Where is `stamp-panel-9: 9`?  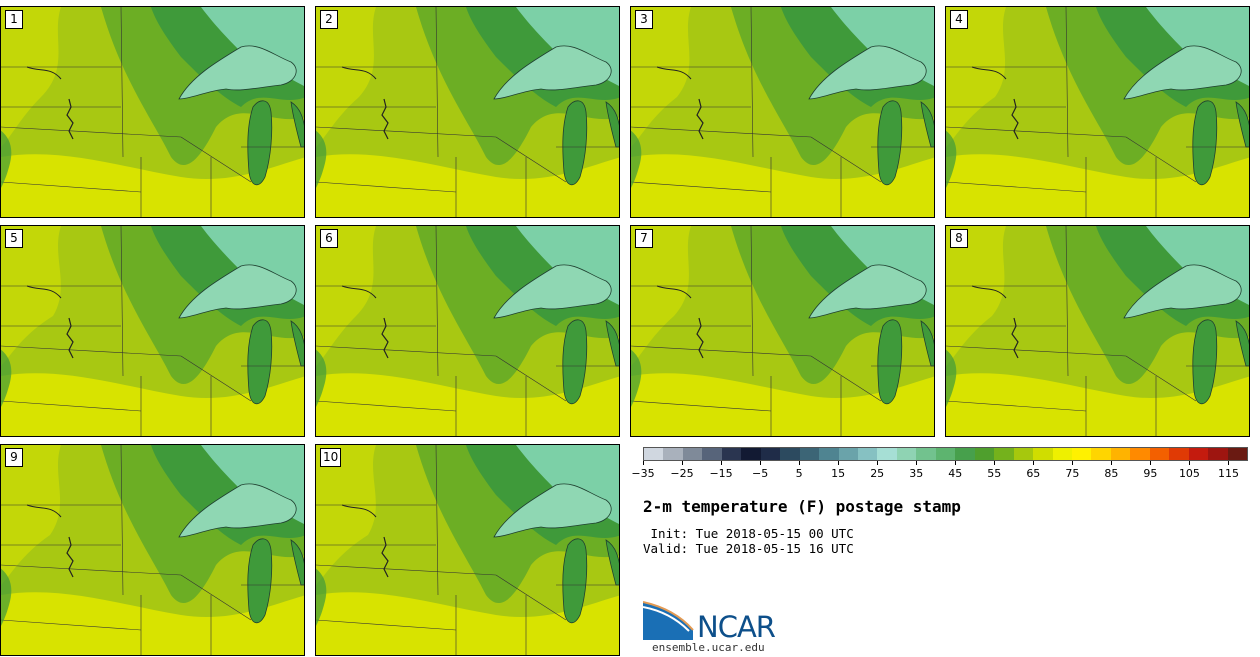 stamp-panel-9: 9 is located at coordinates (152, 550).